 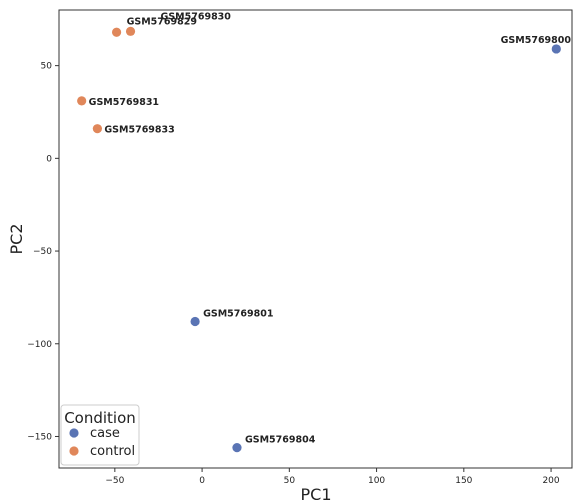 What do you see at coordinates (102, 442) in the screenshot?
I see `legend-entries: case control` at bounding box center [102, 442].